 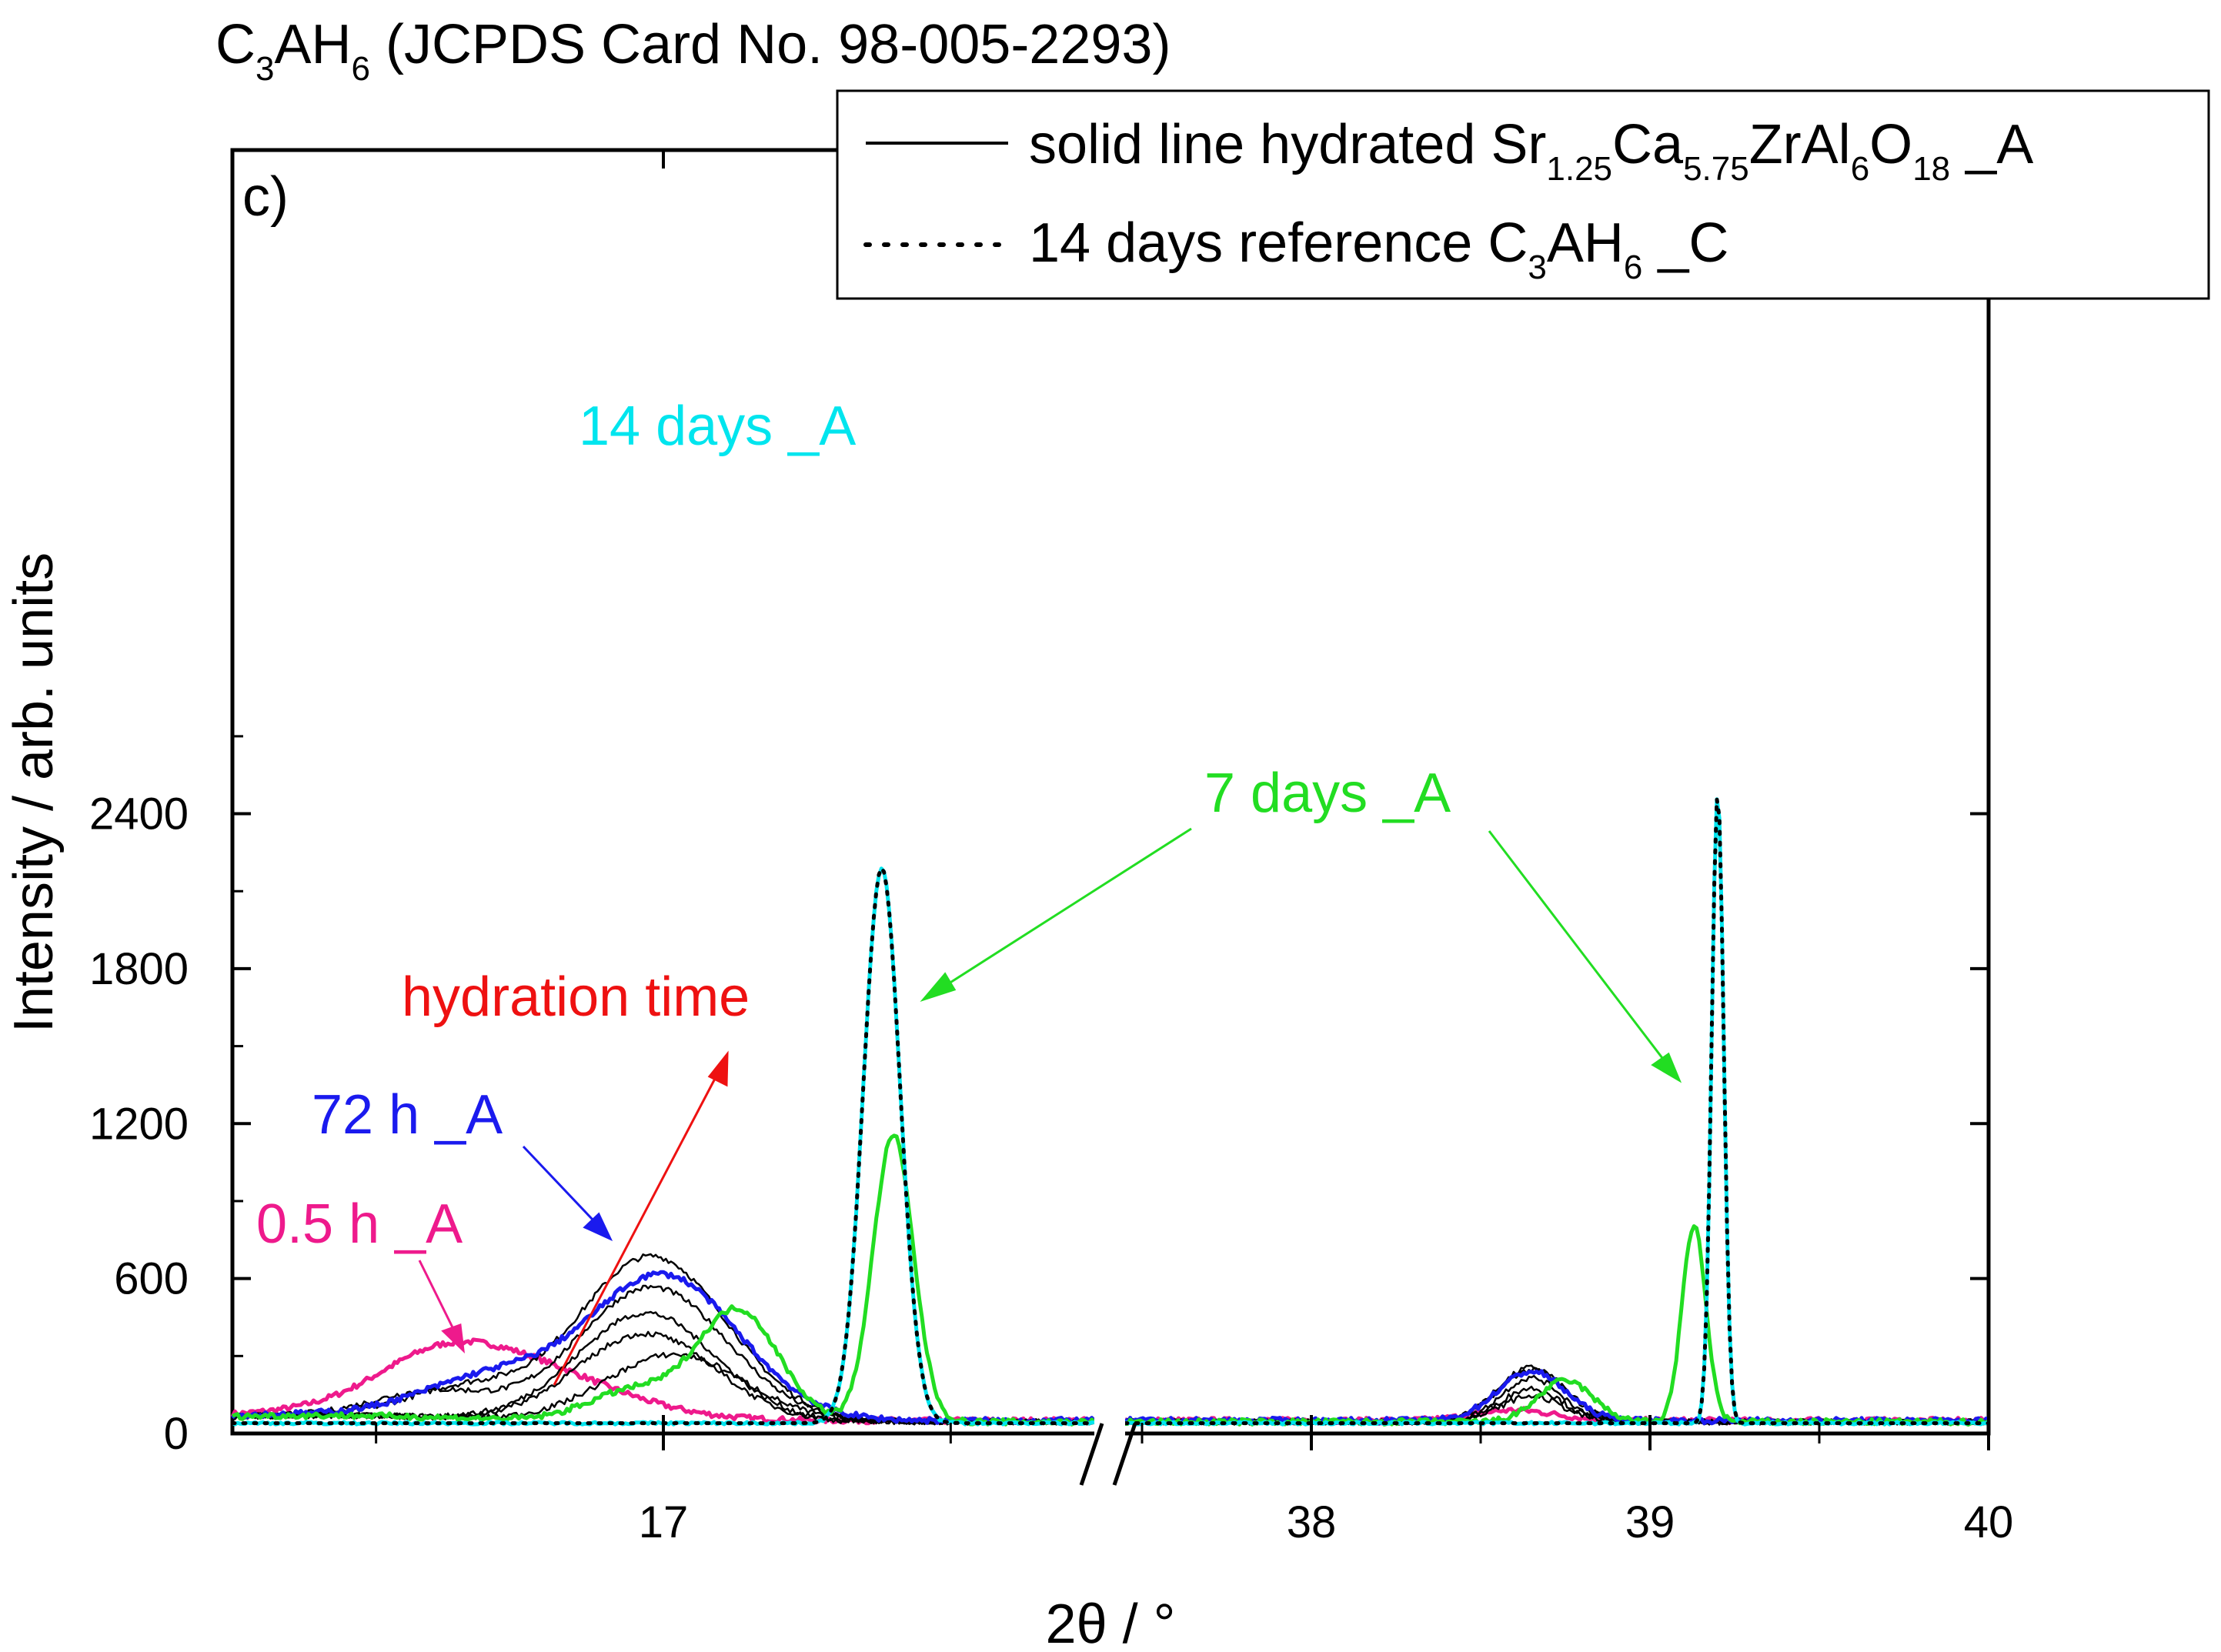 What do you see at coordinates (139, 1124) in the screenshot?
I see `y-tick-label: 1200` at bounding box center [139, 1124].